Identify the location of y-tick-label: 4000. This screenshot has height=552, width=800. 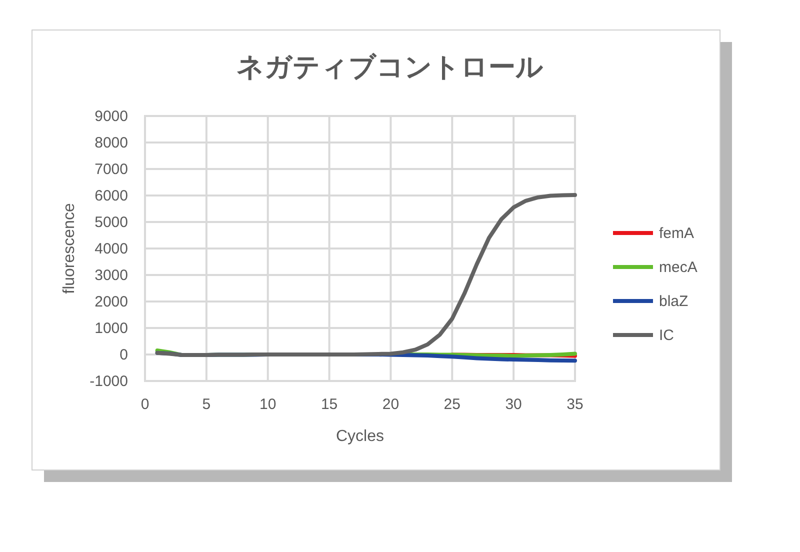
(111, 249).